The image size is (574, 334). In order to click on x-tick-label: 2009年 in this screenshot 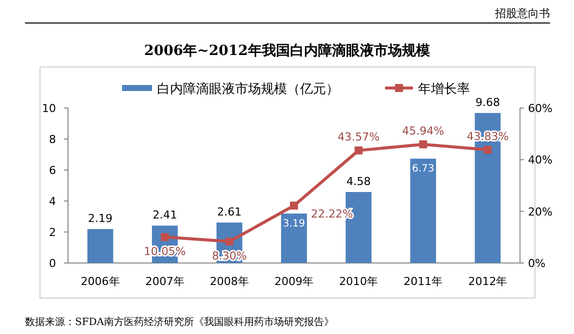, I will do `click(294, 281)`.